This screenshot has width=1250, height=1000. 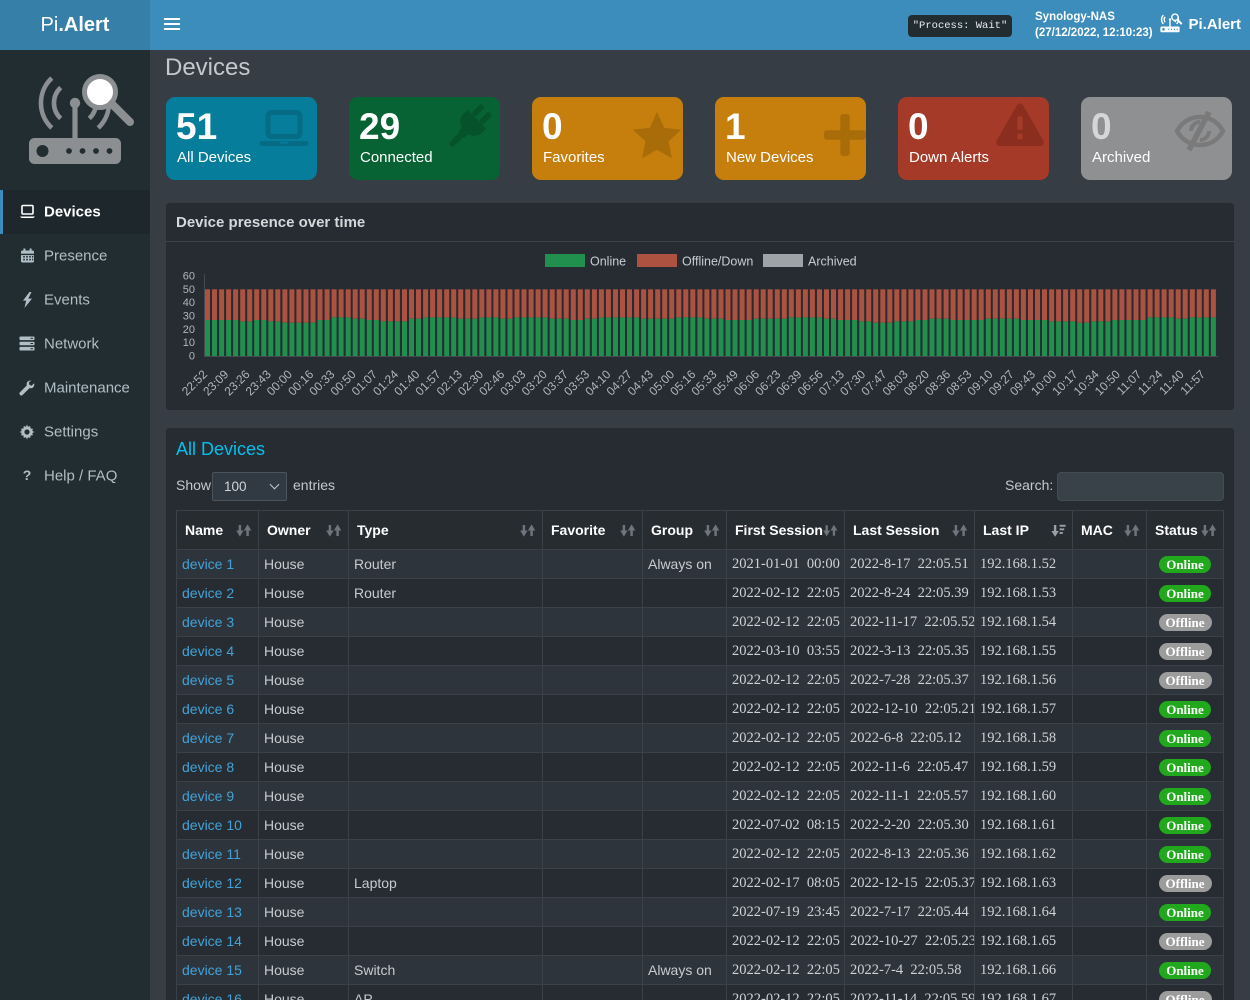 What do you see at coordinates (189, 277) in the screenshot?
I see `svg-text: 60` at bounding box center [189, 277].